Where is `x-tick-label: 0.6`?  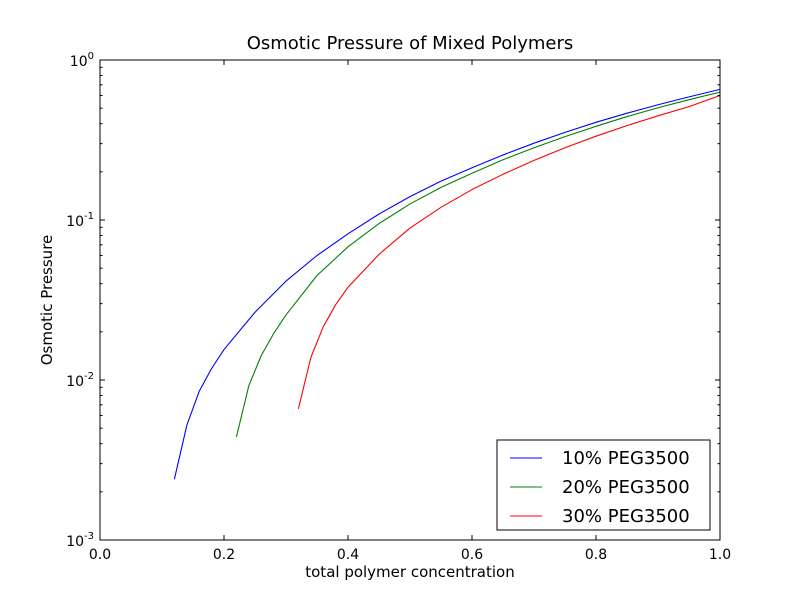
x-tick-label: 0.6 is located at coordinates (472, 555).